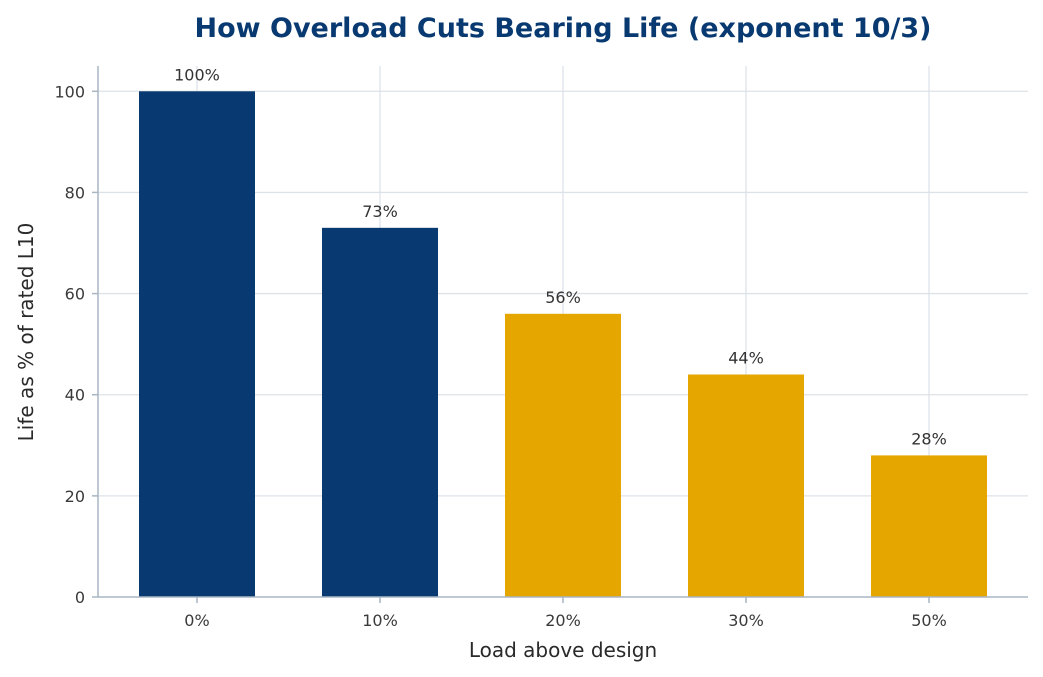 This screenshot has width=1043, height=677. I want to click on y-tick-label: 20, so click(75, 496).